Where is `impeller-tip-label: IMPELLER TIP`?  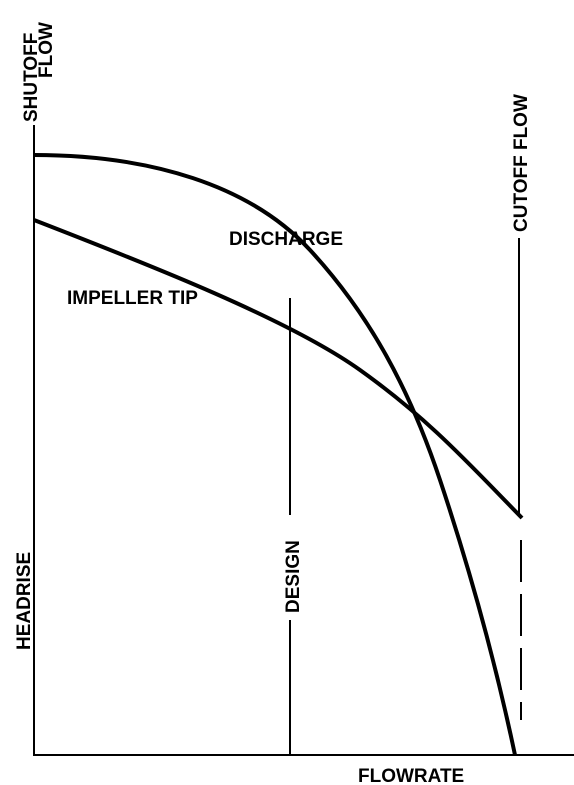
impeller-tip-label: IMPELLER TIP is located at coordinates (132, 298).